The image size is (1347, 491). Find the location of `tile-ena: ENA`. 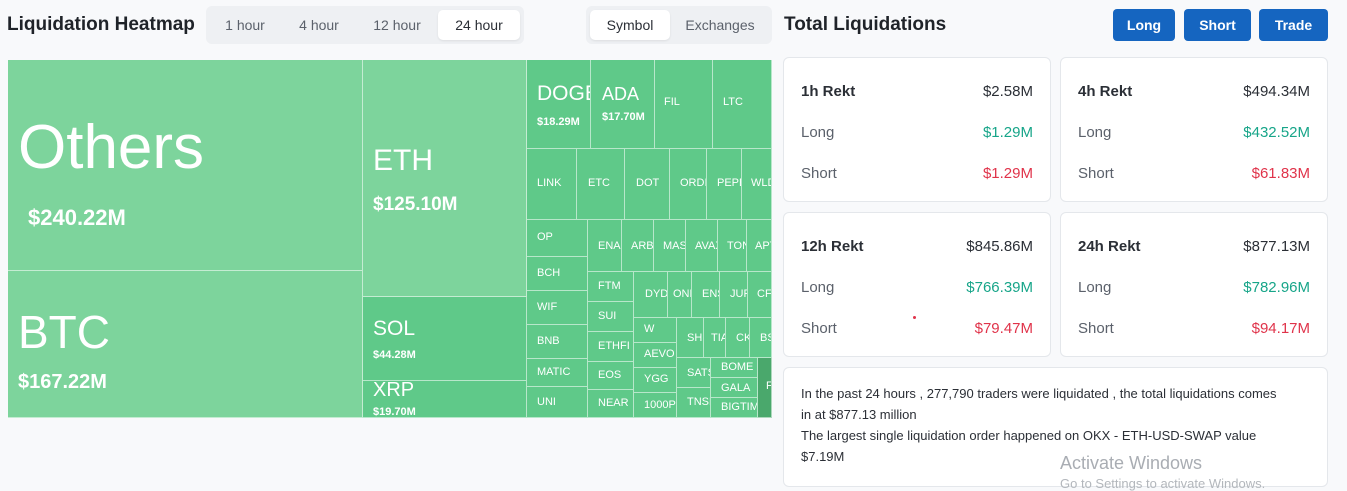

tile-ena: ENA is located at coordinates (605, 246).